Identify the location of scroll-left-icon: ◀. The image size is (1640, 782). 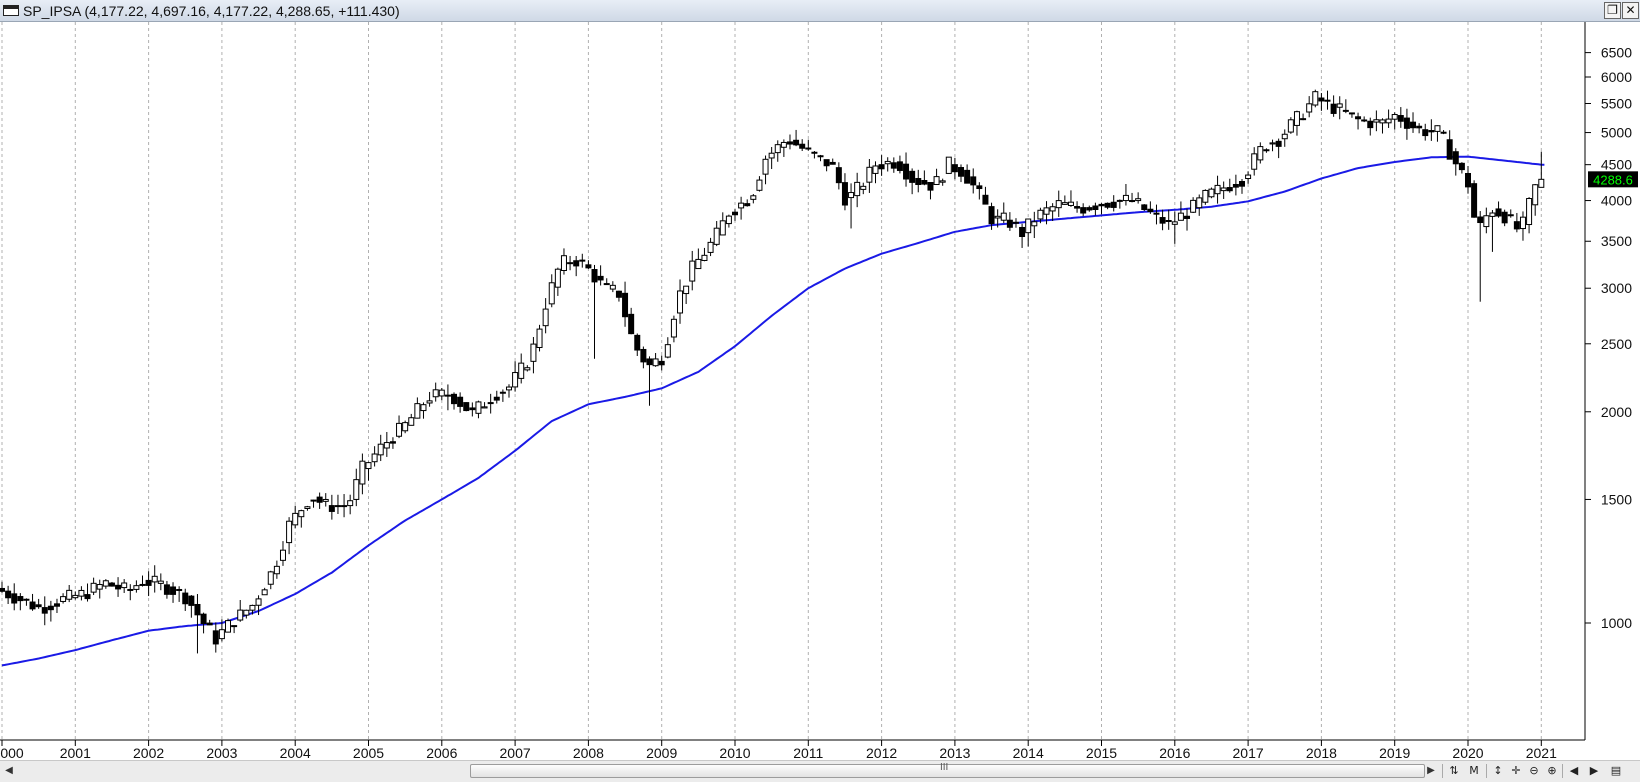
(9, 770).